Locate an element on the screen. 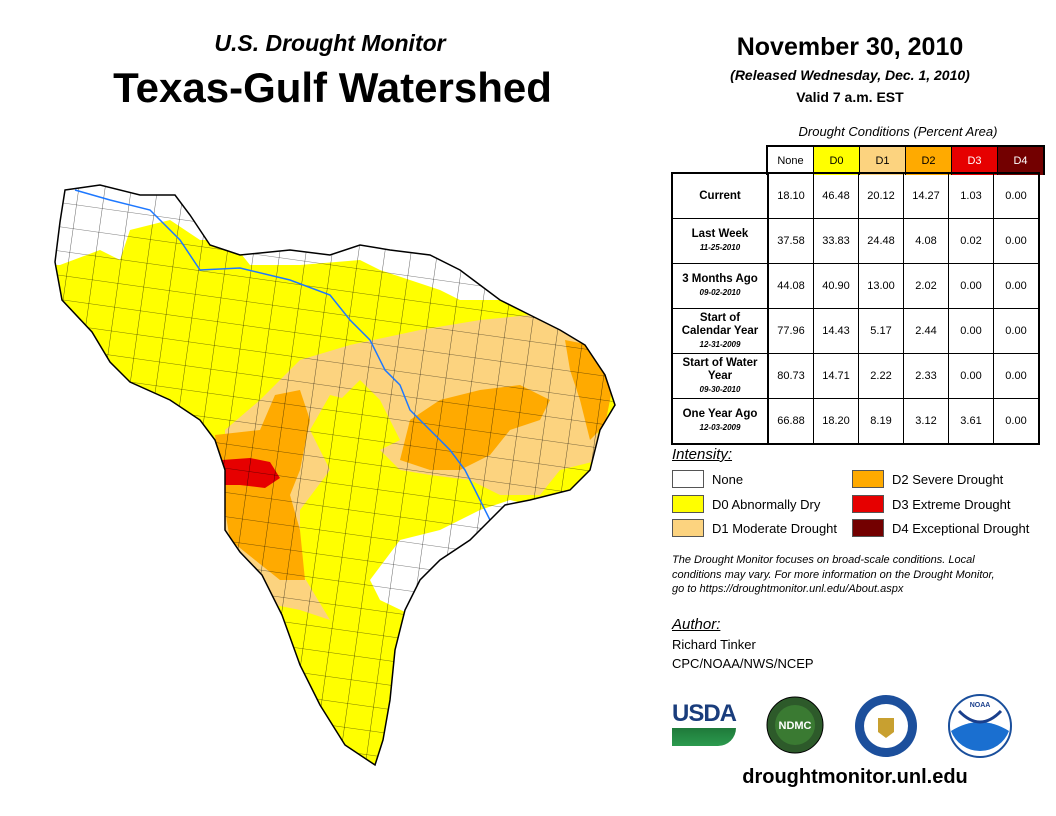 This screenshot has width=1056, height=816. river-trinity is located at coordinates (430, 430).